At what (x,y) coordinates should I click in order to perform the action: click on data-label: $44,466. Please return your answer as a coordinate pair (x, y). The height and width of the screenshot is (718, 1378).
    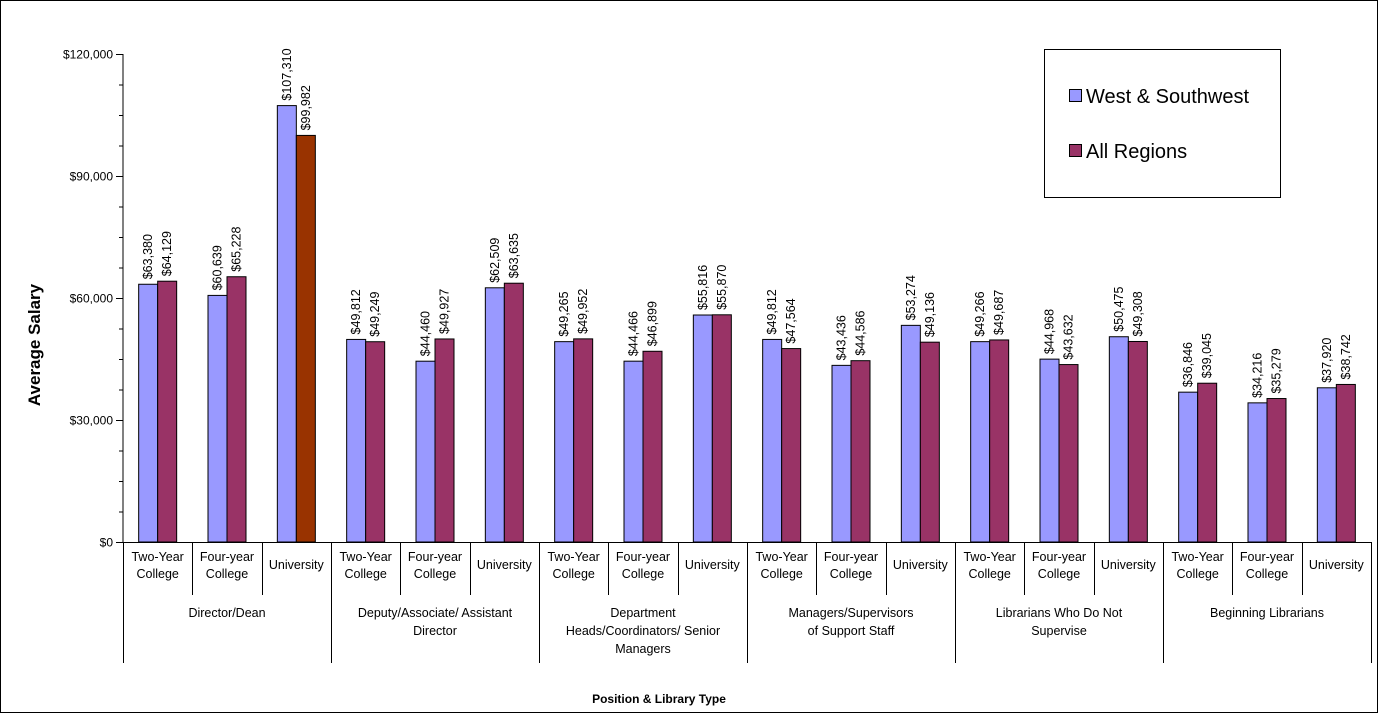
    Looking at the image, I should click on (634, 333).